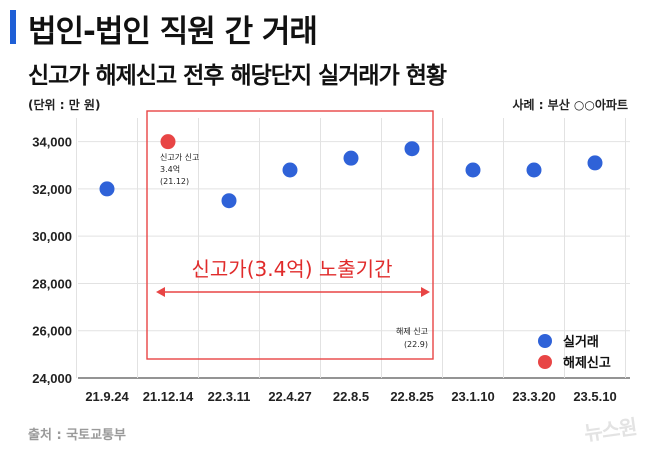  What do you see at coordinates (237, 76) in the screenshot?
I see `page-subtitle: 신고가 해제신고 전후 해당단지 실거래가 현황` at bounding box center [237, 76].